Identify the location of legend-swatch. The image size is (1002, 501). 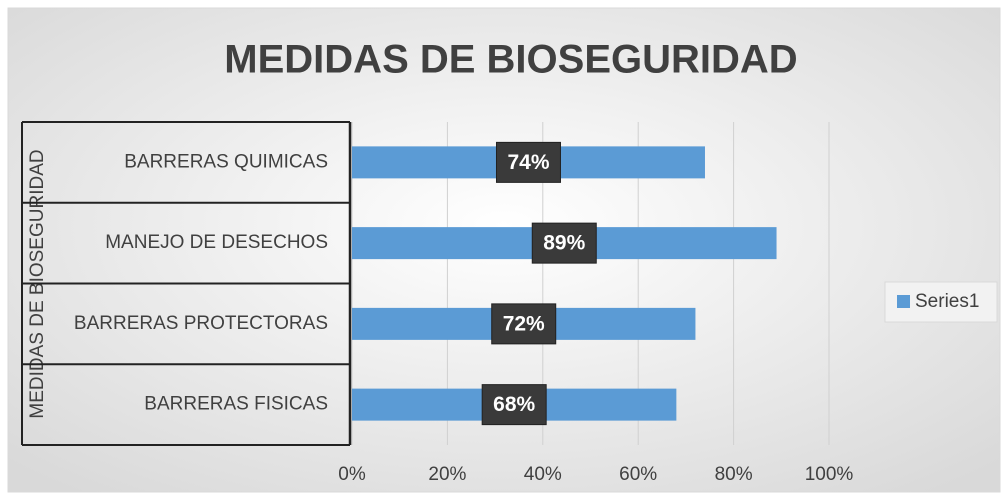
(903, 301).